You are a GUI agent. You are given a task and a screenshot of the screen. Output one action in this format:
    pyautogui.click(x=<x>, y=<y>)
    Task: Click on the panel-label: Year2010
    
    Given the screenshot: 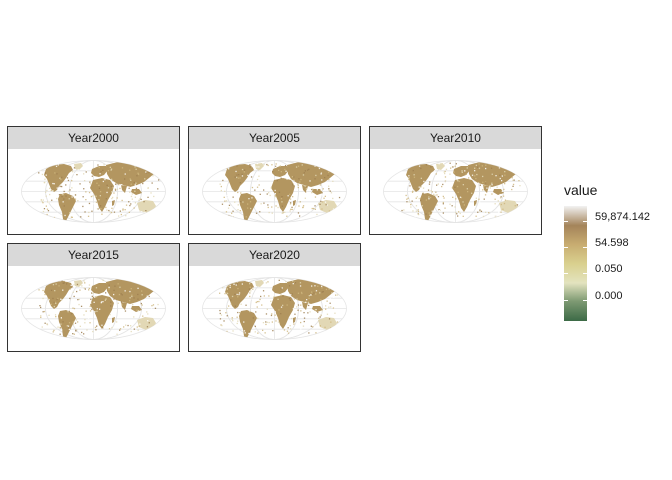 What is the action you would take?
    pyautogui.click(x=455, y=138)
    